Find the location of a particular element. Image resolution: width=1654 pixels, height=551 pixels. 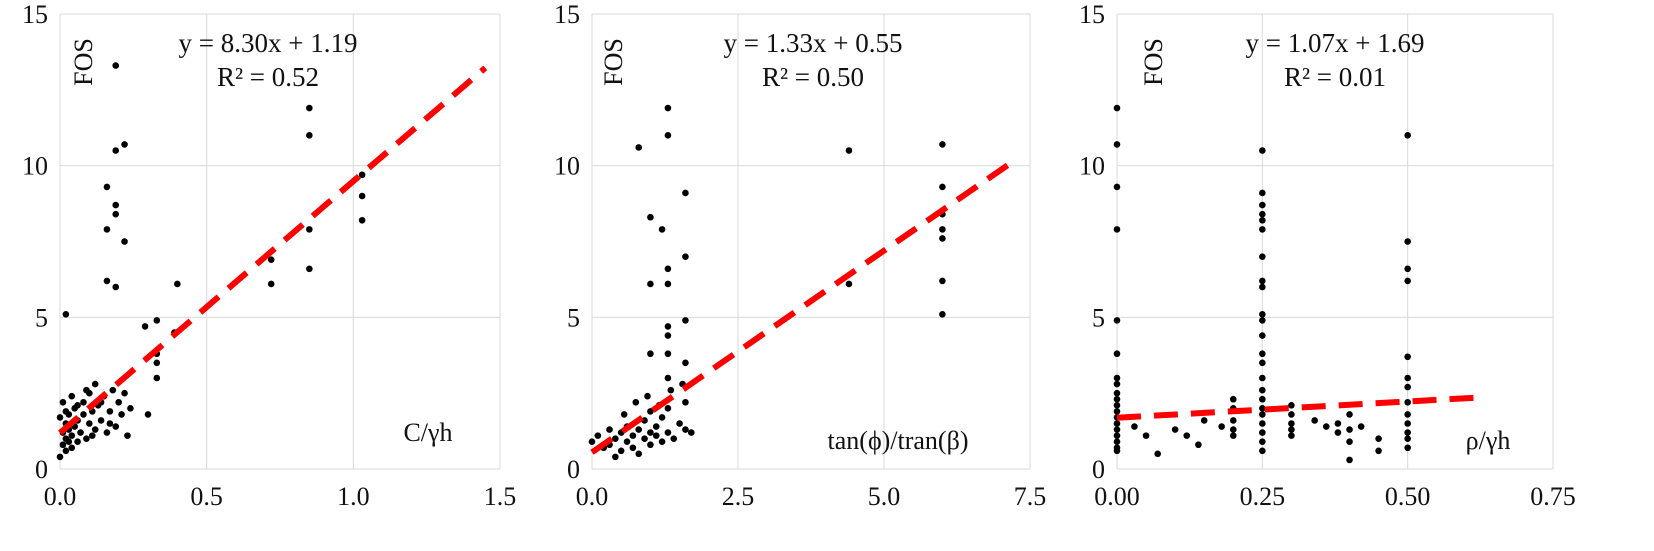

x-tick-label: 1.5 is located at coordinates (500, 496).